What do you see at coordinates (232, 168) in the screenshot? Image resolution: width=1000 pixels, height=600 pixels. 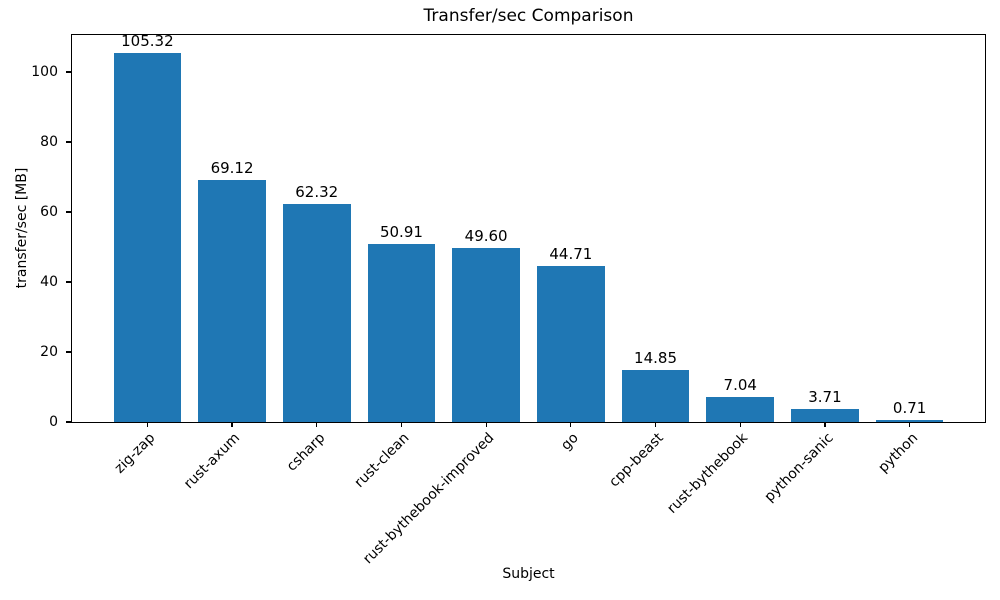 I see `bar-value-label: 69.12` at bounding box center [232, 168].